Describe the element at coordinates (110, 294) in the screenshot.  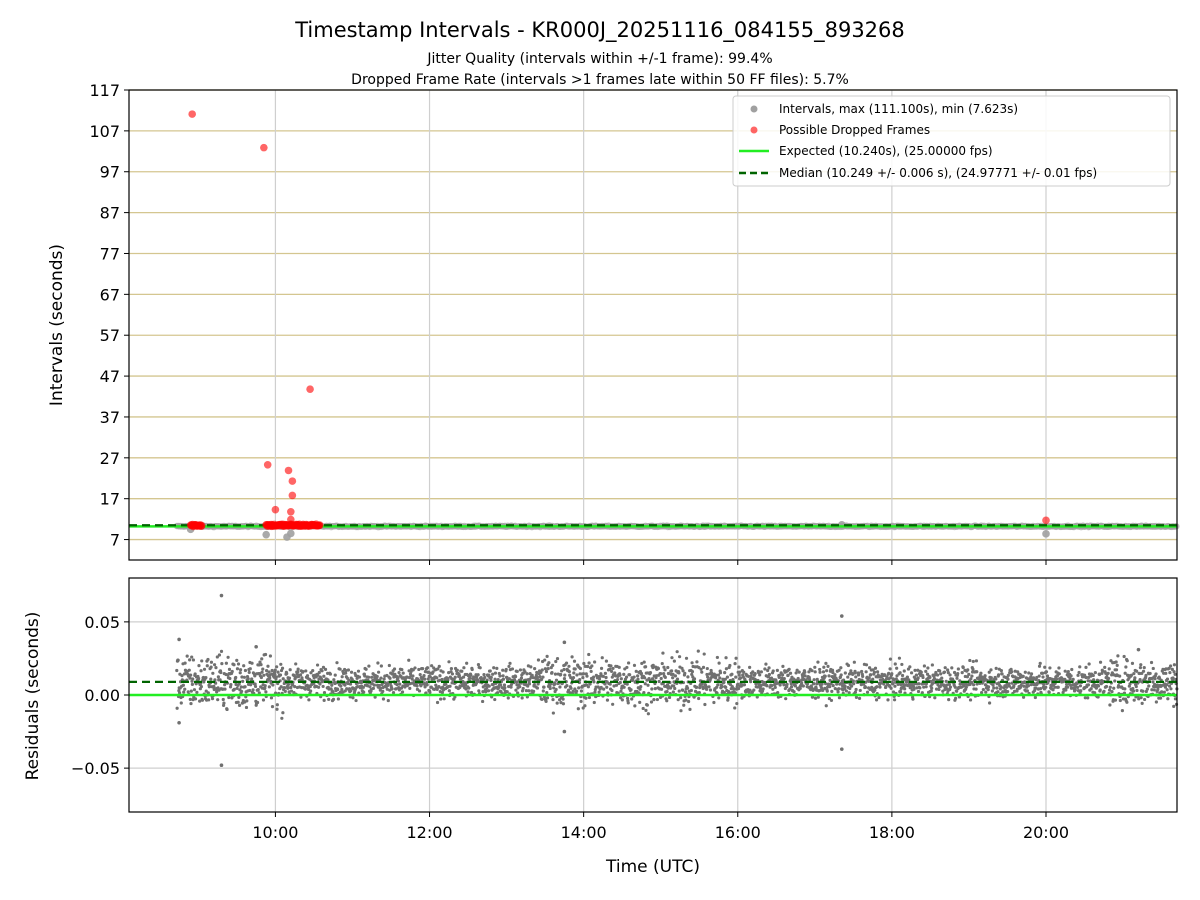
I see `intervals-ytick-label: 67` at that location.